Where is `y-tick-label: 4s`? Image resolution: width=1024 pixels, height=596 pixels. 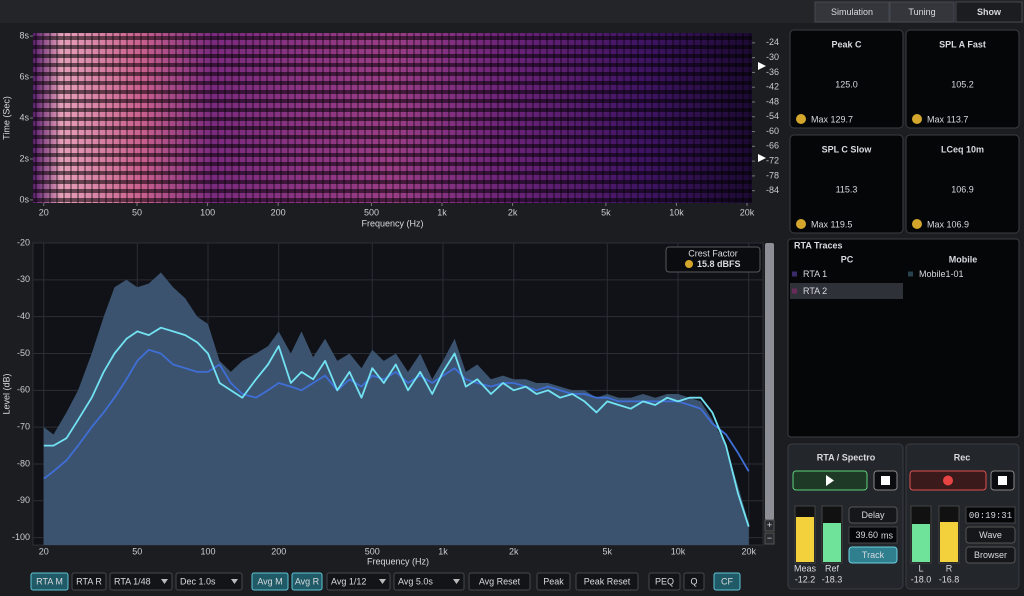
y-tick-label: 4s is located at coordinates (24, 117).